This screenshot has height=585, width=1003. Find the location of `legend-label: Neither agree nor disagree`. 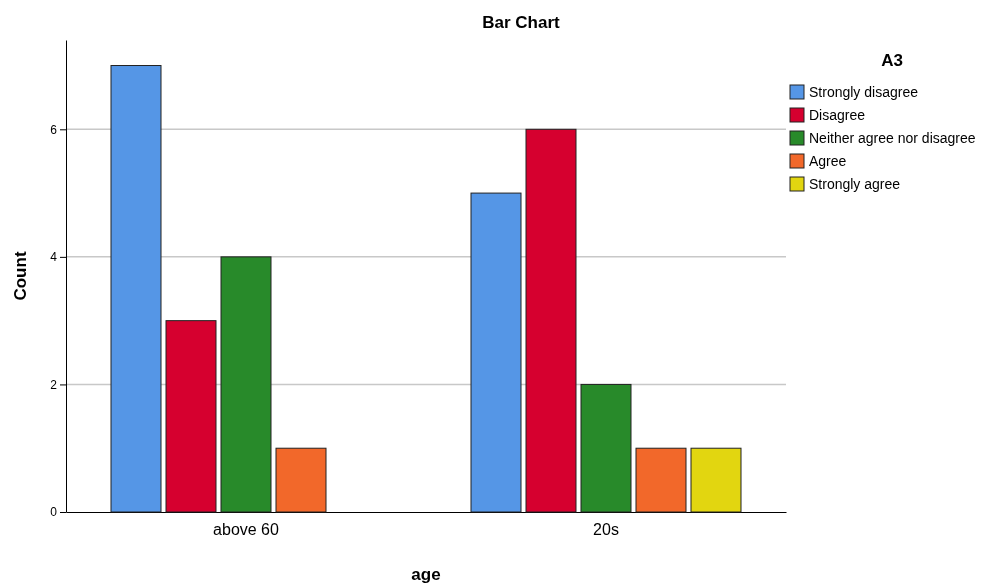

legend-label: Neither agree nor disagree is located at coordinates (892, 138).